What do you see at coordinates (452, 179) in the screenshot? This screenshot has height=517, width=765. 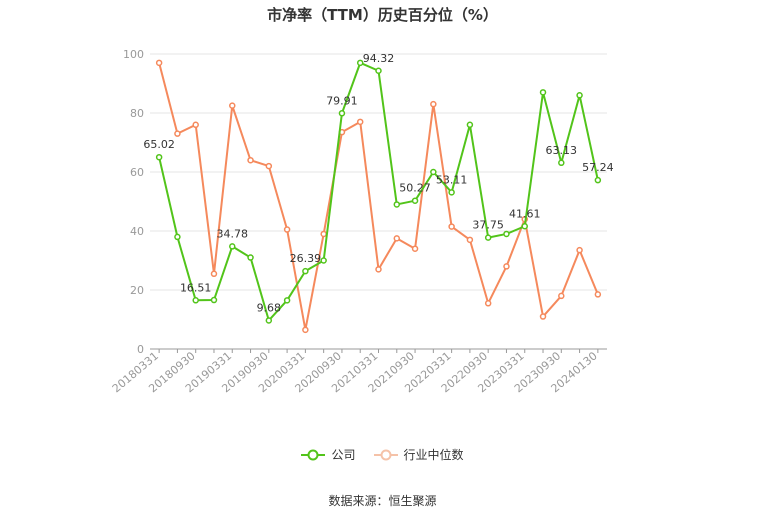 I see `data-label: 53.11` at bounding box center [452, 179].